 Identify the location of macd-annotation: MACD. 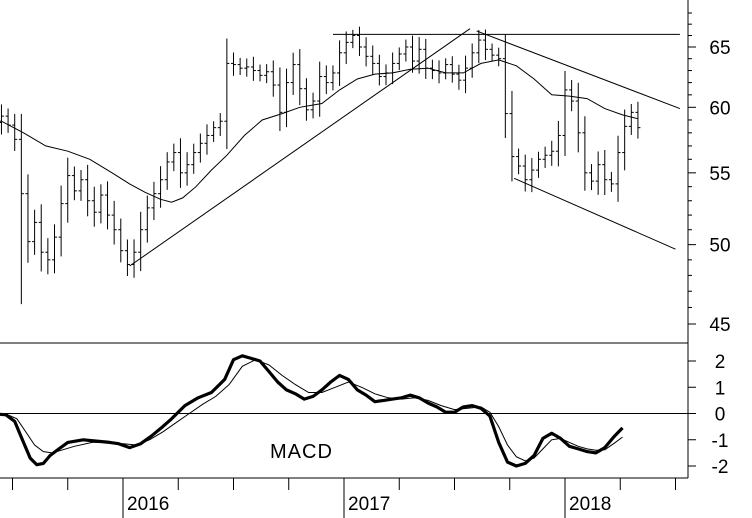
(301, 452).